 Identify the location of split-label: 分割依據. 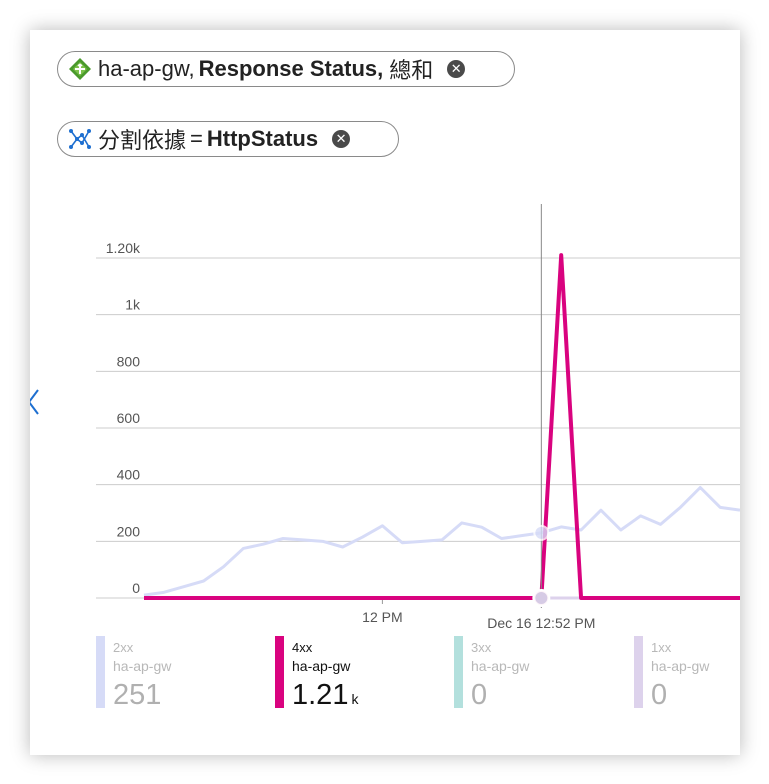
(142, 140).